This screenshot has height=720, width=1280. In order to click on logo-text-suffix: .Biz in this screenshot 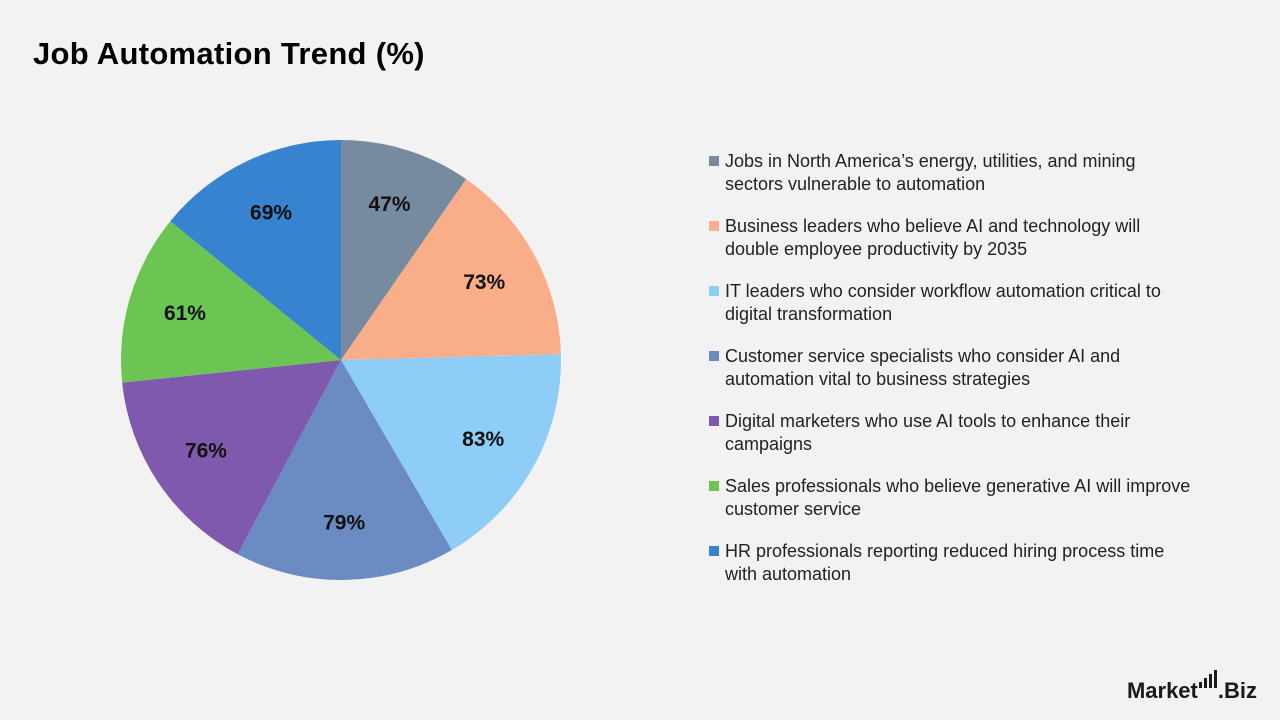, I will do `click(1237, 690)`.